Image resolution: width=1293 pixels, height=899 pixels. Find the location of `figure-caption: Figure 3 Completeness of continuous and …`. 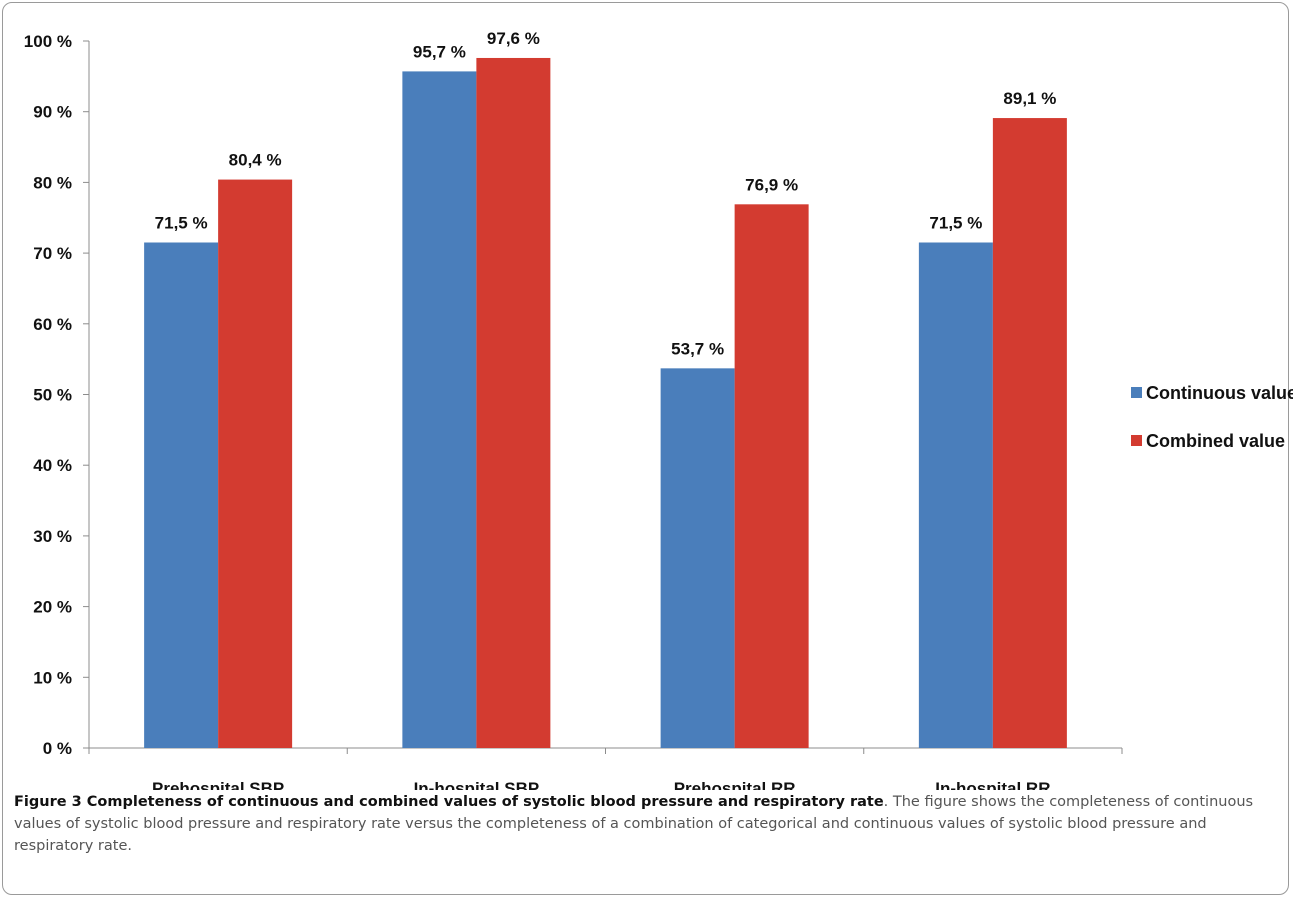

figure-caption: Figure 3 Completeness of continuous and … is located at coordinates (646, 824).